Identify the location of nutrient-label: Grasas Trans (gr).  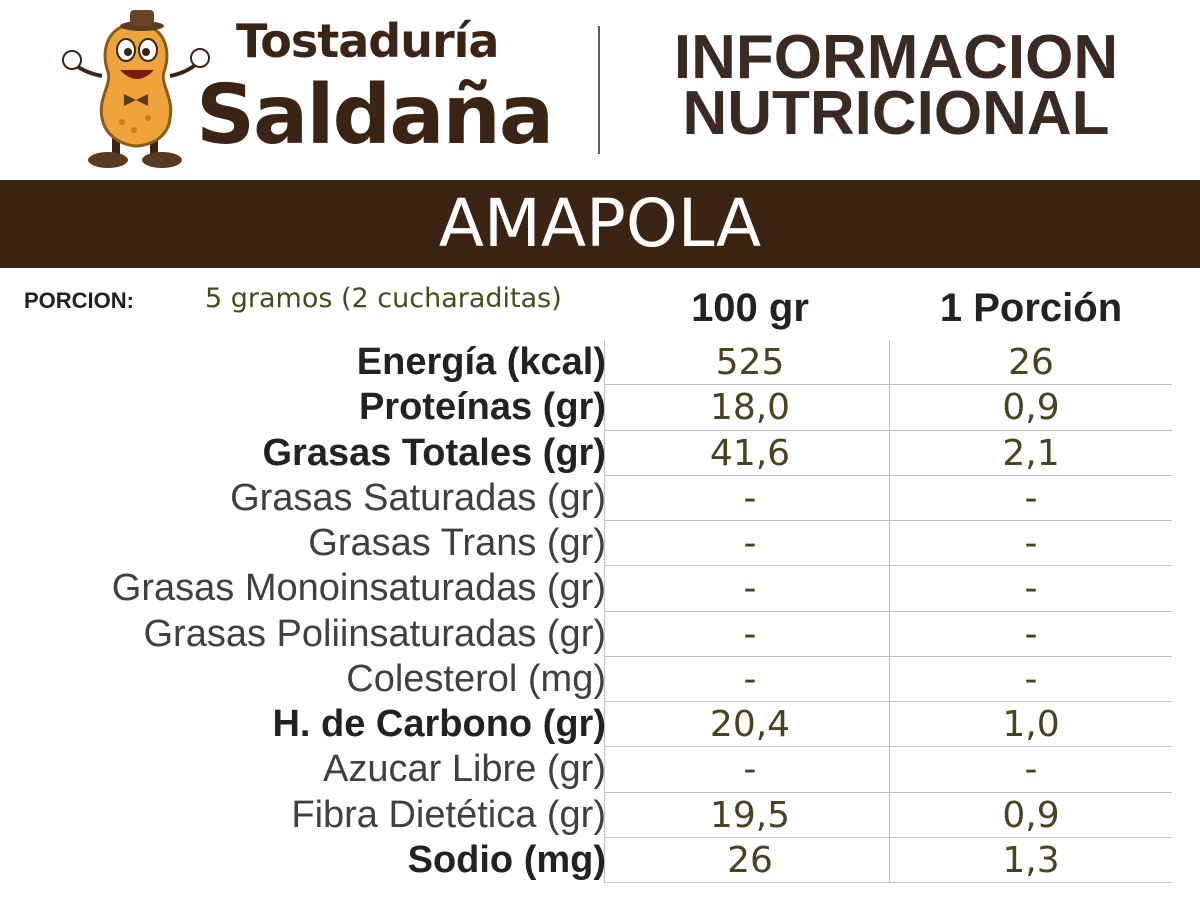
(457, 543).